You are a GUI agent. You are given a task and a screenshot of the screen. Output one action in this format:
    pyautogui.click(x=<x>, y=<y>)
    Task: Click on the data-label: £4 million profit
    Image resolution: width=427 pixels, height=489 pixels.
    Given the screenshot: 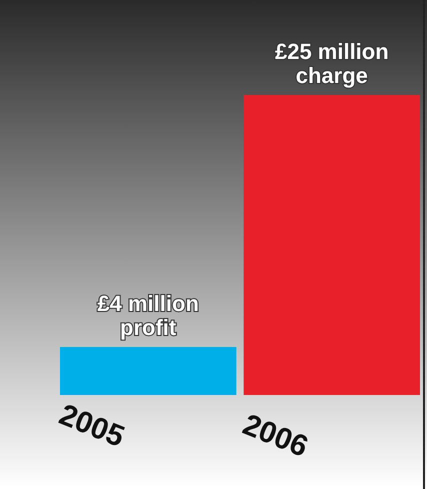 What is the action you would take?
    pyautogui.click(x=148, y=315)
    